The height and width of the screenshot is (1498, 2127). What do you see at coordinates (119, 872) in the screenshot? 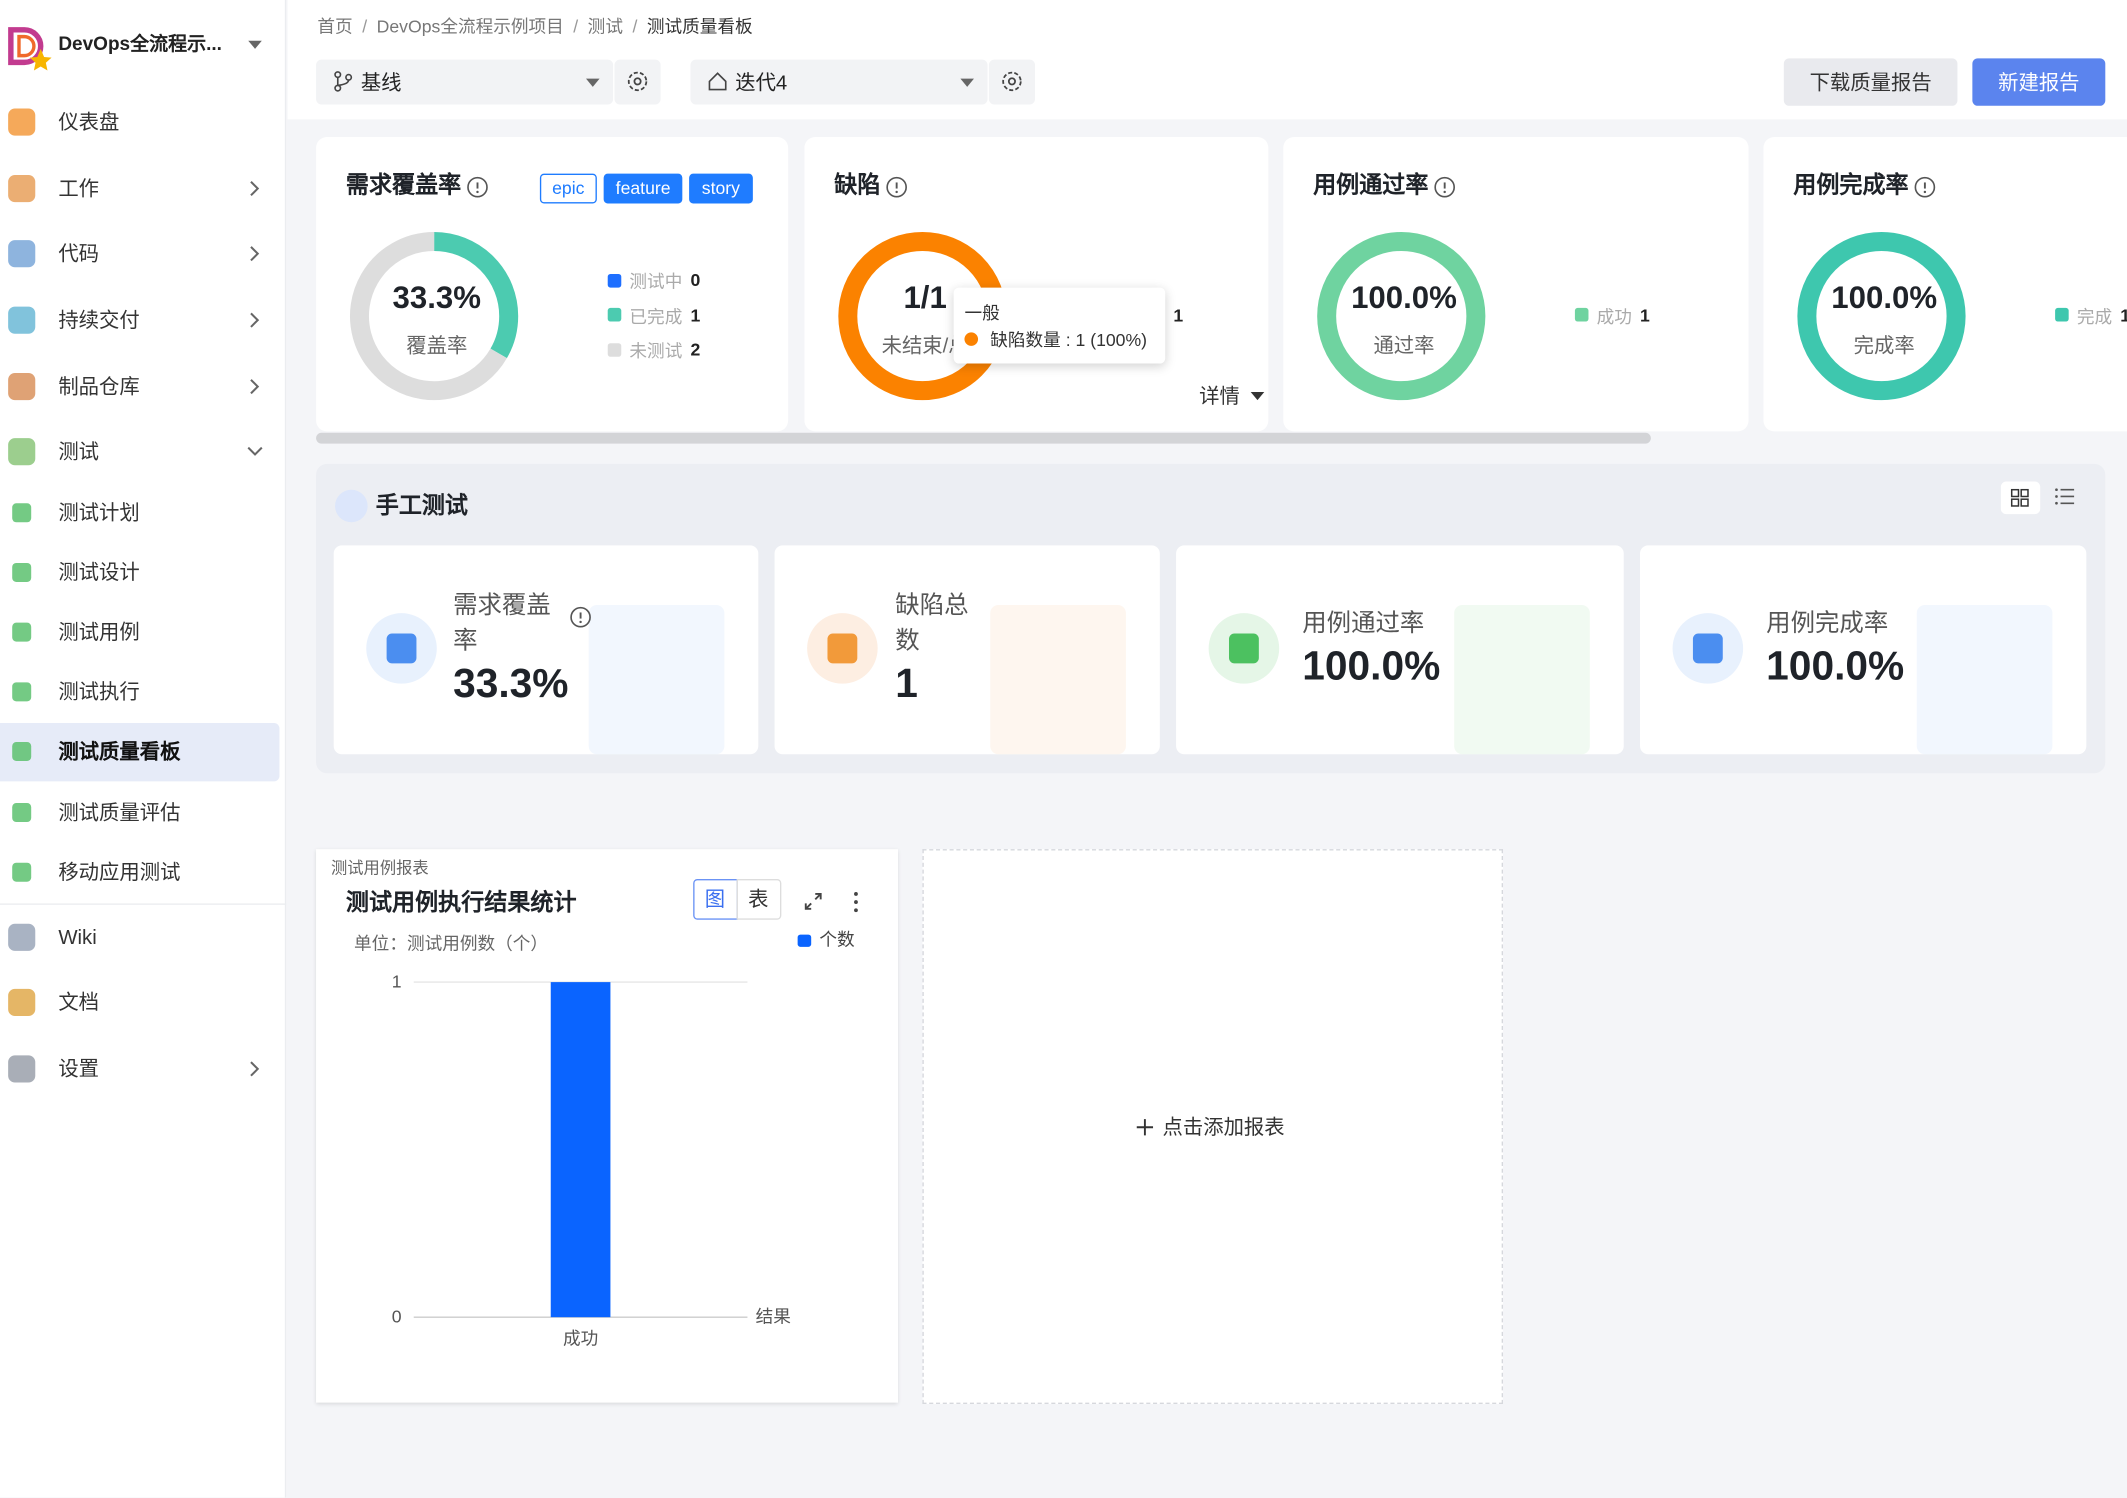
I see `menu-item: 移动应用测试` at bounding box center [119, 872].